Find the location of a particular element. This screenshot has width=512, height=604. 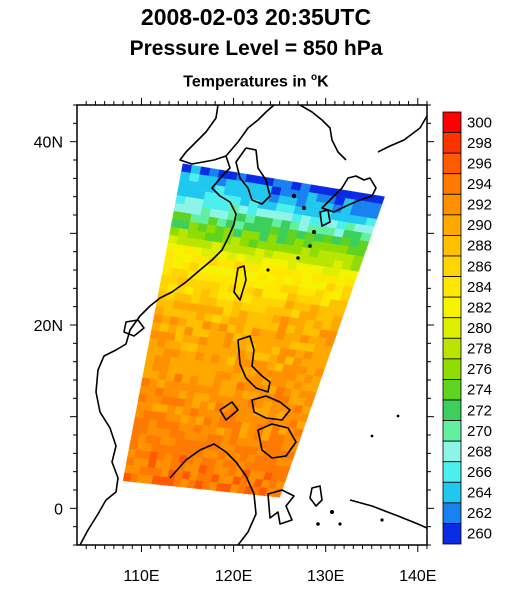

korea-coastline is located at coordinates (253, 176).